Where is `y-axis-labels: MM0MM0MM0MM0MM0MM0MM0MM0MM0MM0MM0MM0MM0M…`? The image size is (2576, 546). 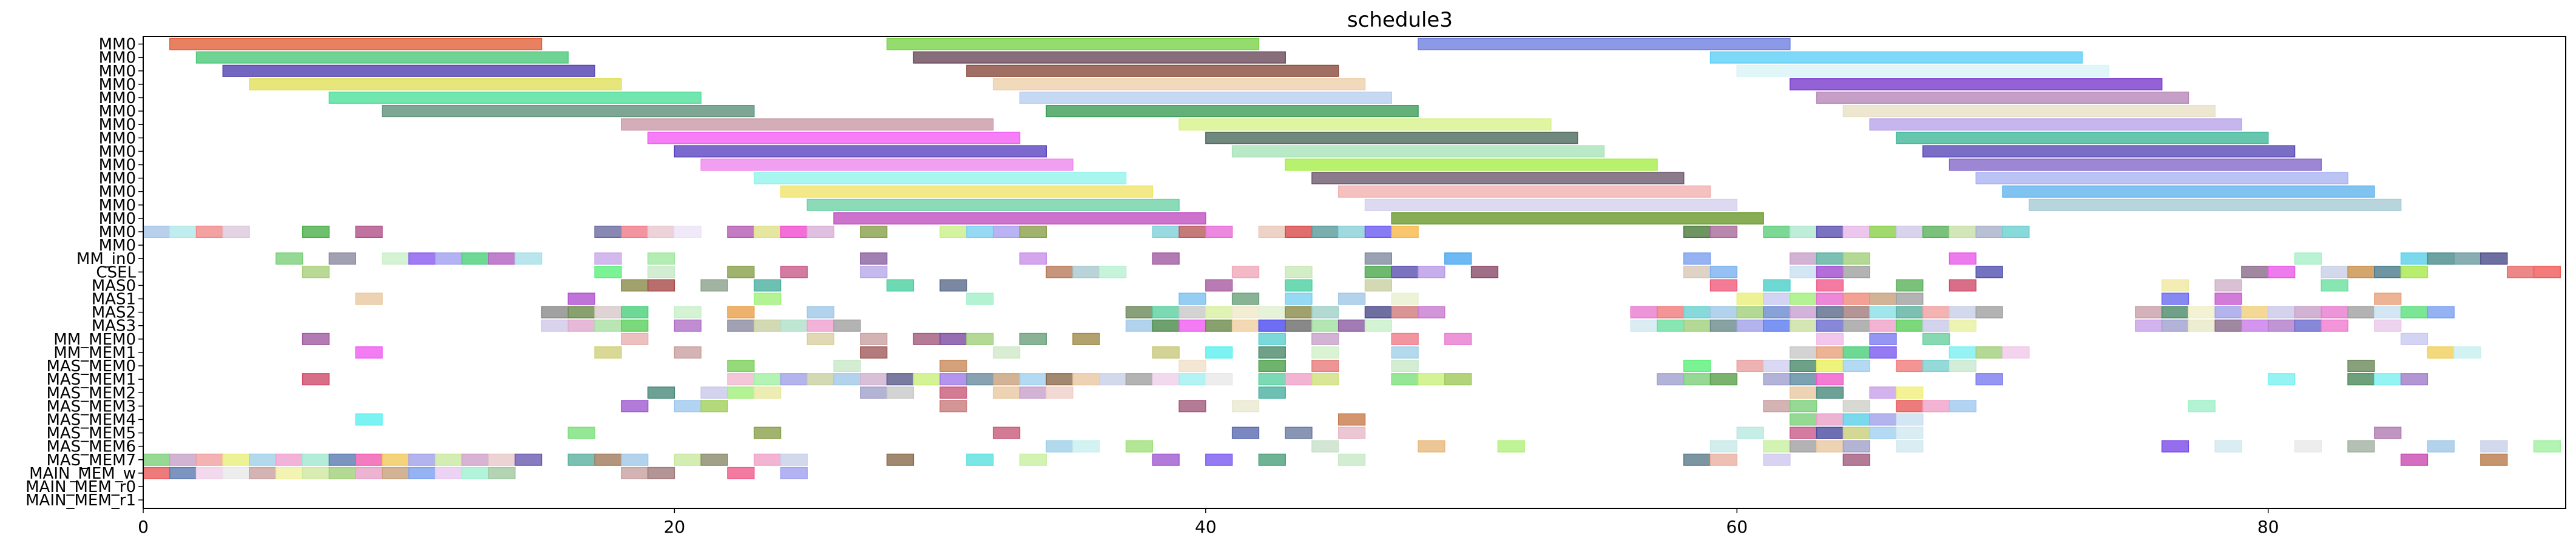
y-axis-labels: MM0MM0MM0MM0MM0MM0MM0MM0MM0MM0MM0MM0MM0M… is located at coordinates (84, 273).